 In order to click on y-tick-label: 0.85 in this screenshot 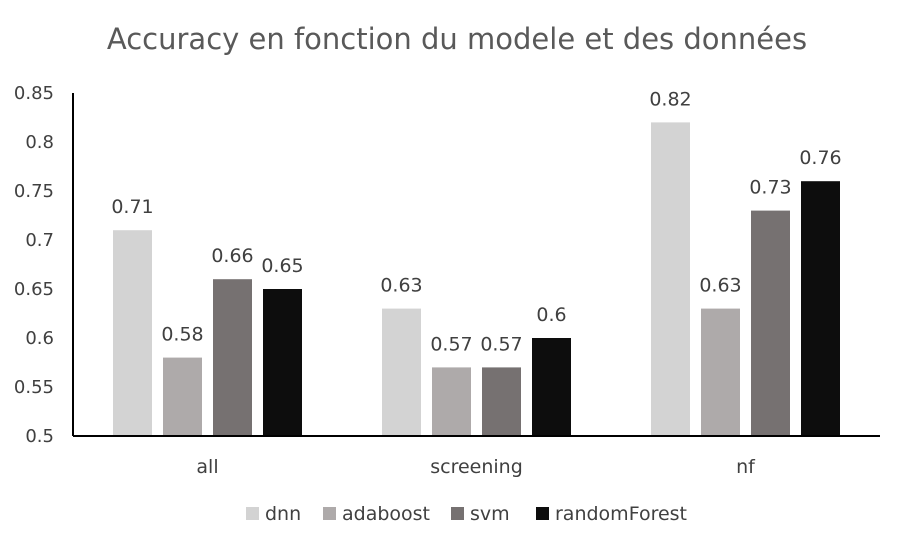, I will do `click(34, 93)`.